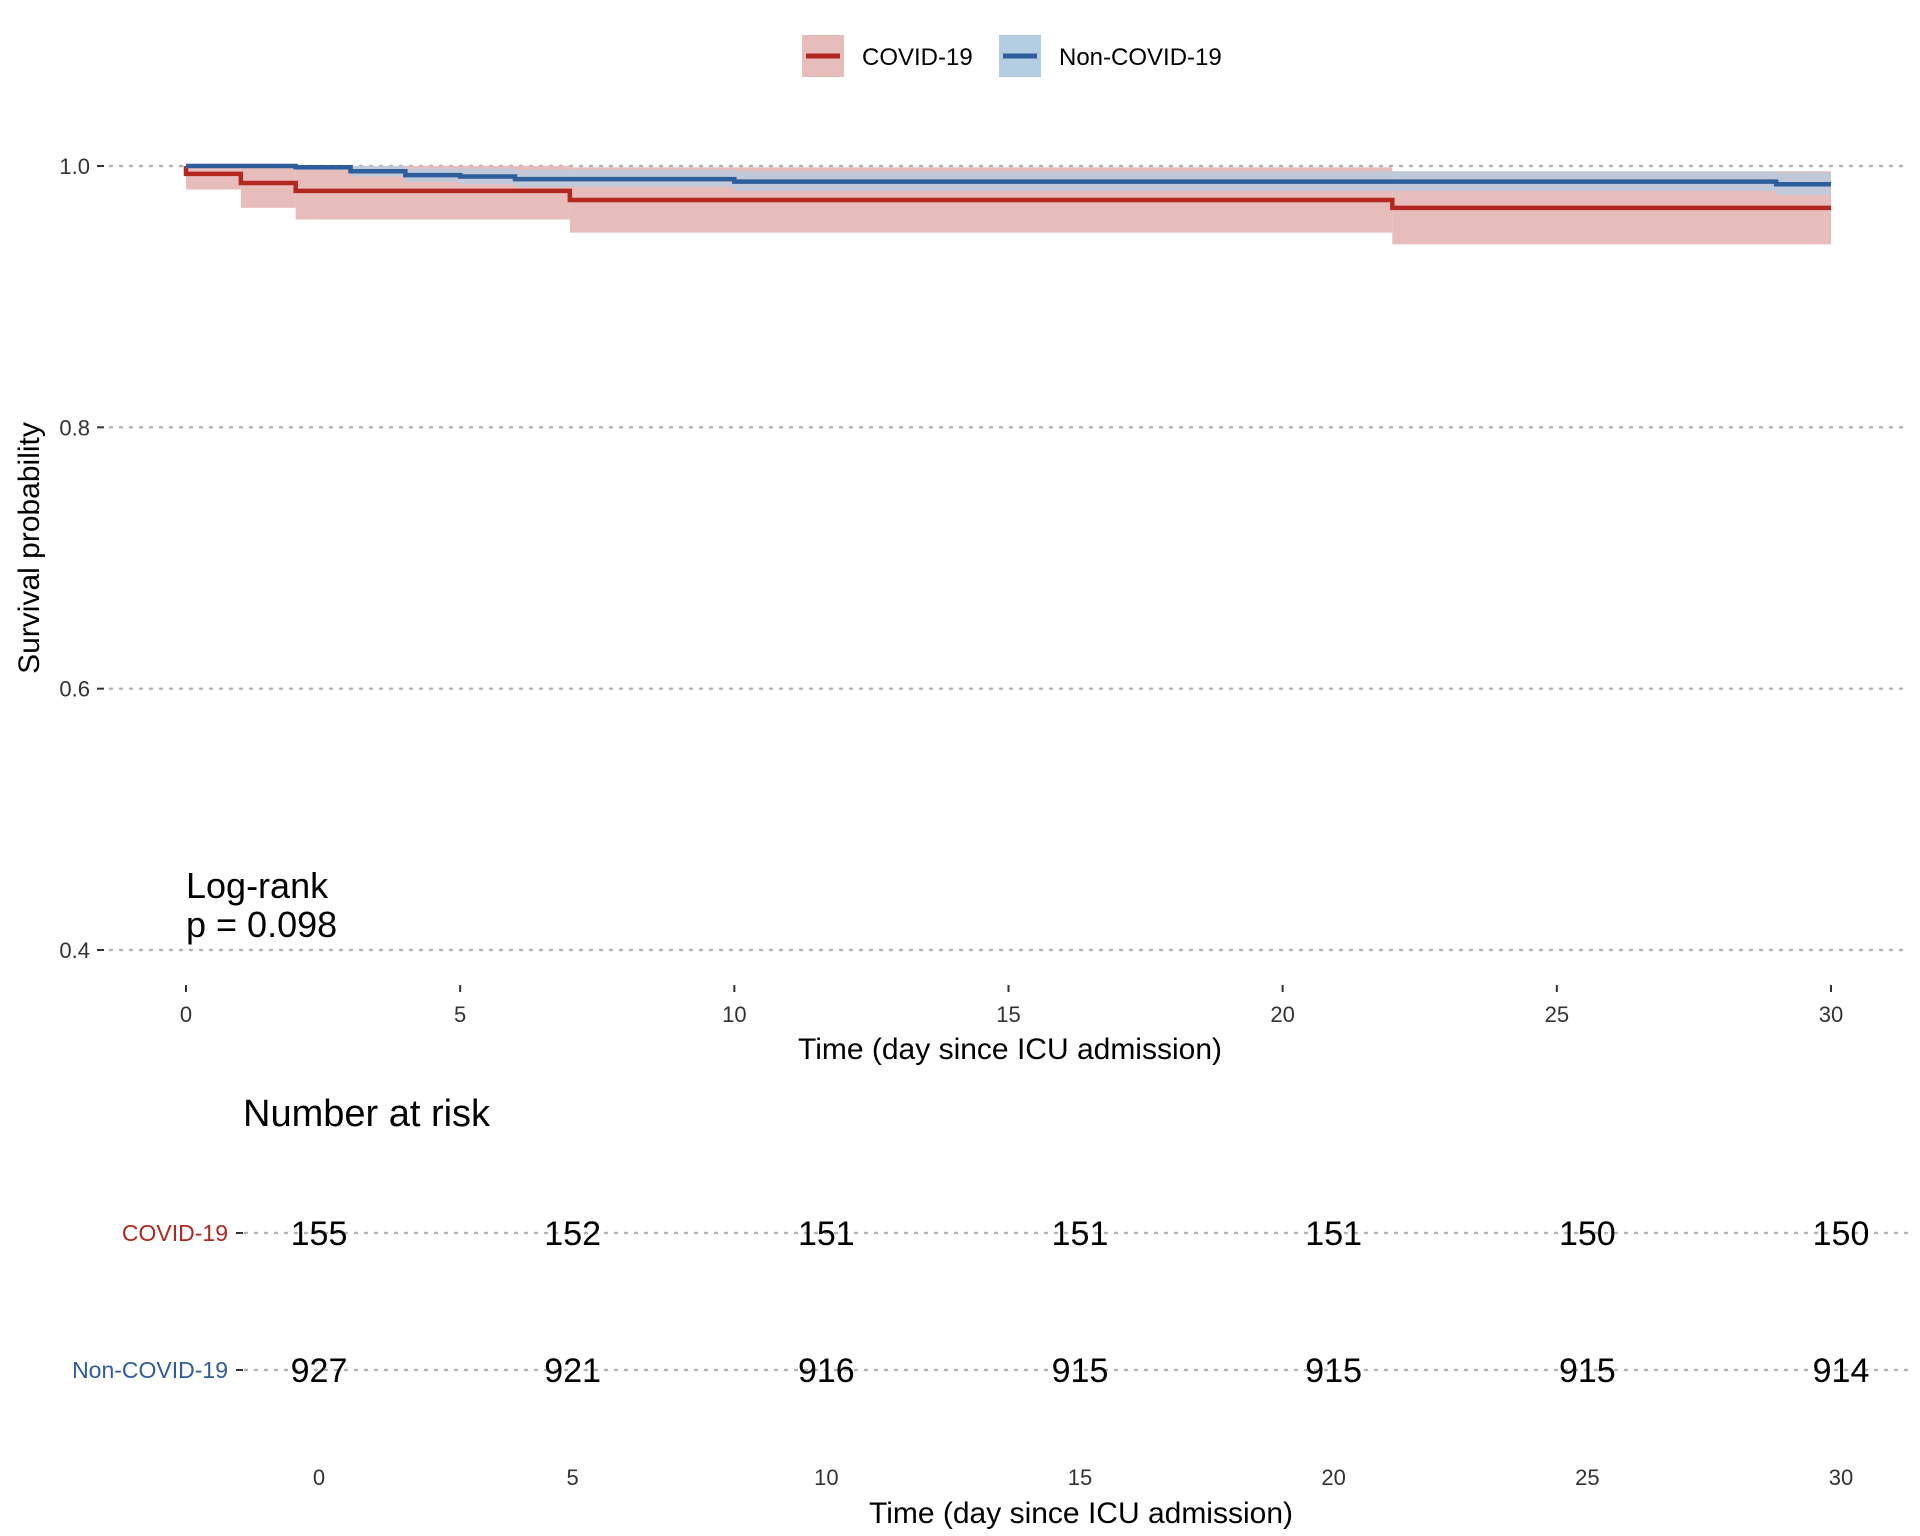 Image resolution: width=1920 pixels, height=1536 pixels. Describe the element at coordinates (1140, 57) in the screenshot. I see `legend-label-noncovid: Non-COVID-19` at that location.